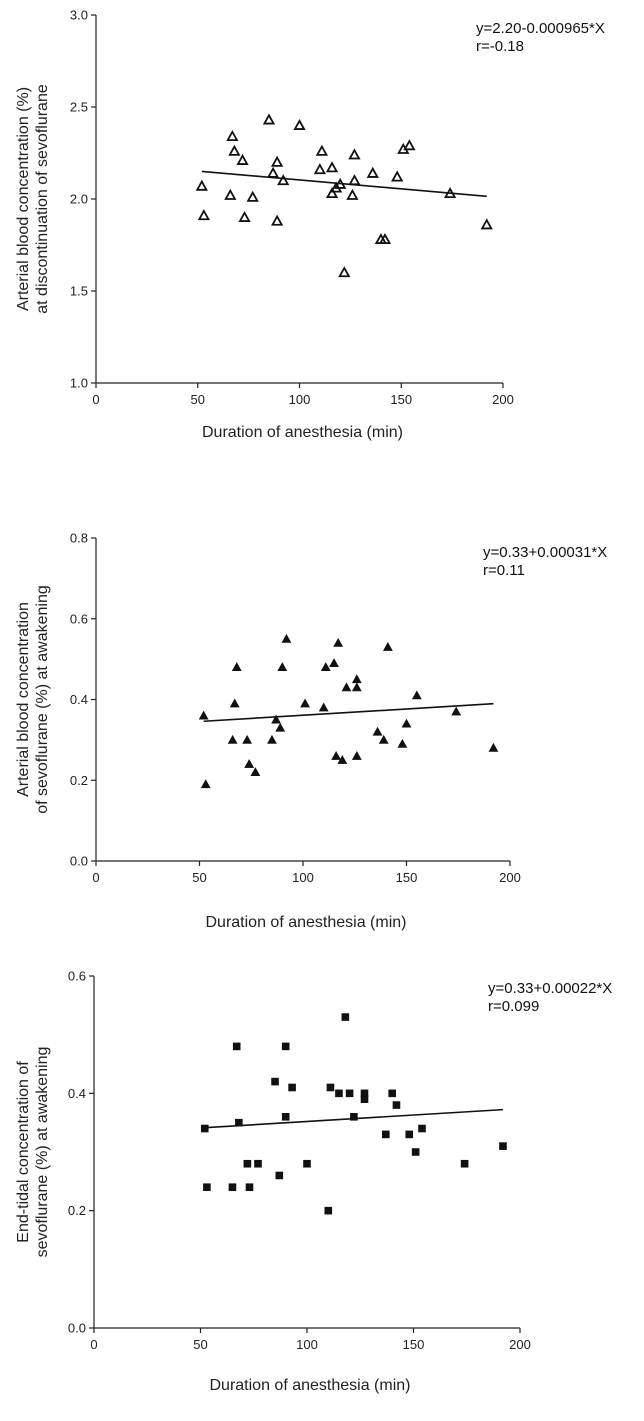 Image resolution: width=644 pixels, height=1421 pixels. I want to click on regression-equation: y=2.20-0.000965*X, so click(540, 28).